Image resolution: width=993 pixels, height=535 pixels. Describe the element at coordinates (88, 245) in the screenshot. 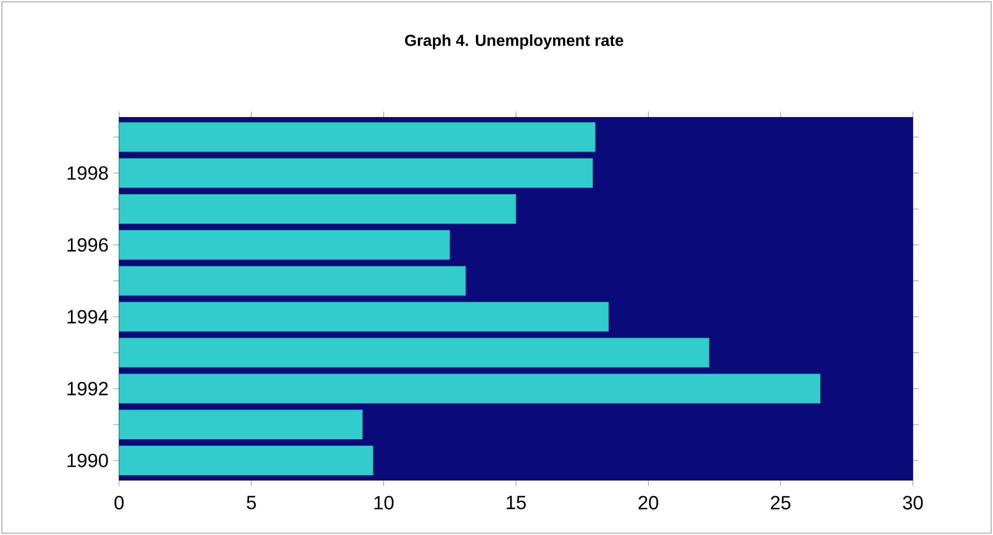

I see `y-tick-label: 1996` at that location.